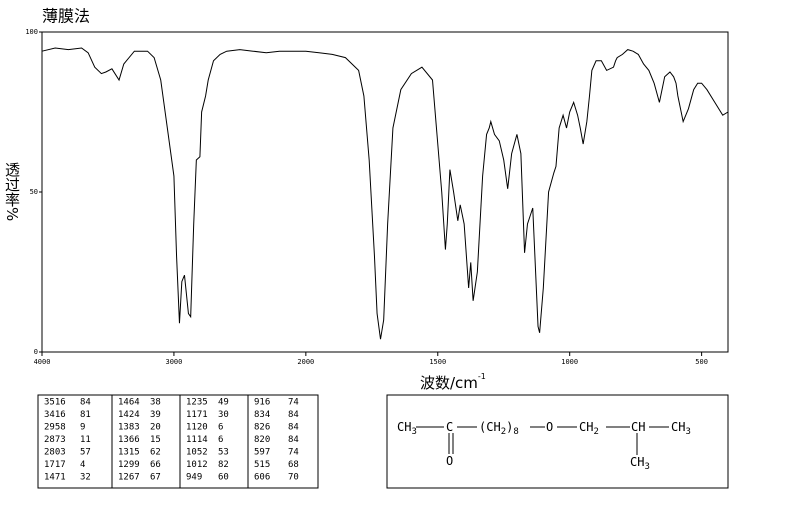  I want to click on x-tick-label: 2000, so click(305, 362).